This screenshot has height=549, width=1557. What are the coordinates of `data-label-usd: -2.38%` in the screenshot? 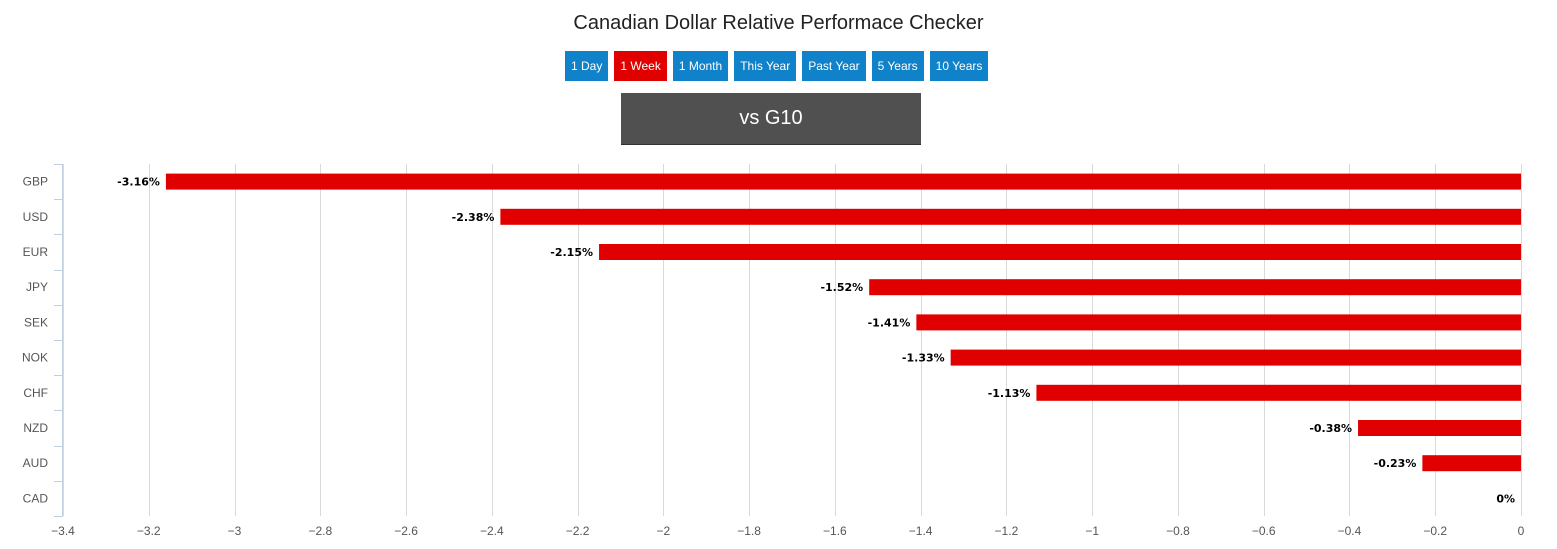 It's located at (473, 217).